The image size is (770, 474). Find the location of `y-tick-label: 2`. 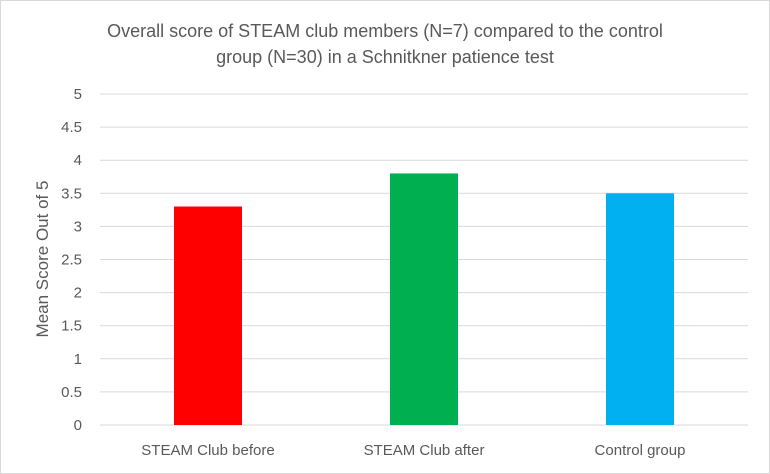

y-tick-label: 2 is located at coordinates (78, 293).